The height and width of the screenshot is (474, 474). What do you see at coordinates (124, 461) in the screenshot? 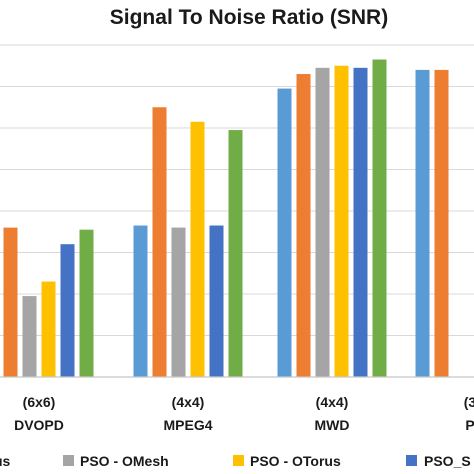
I see `legend-label: PSO - OMesh` at bounding box center [124, 461].